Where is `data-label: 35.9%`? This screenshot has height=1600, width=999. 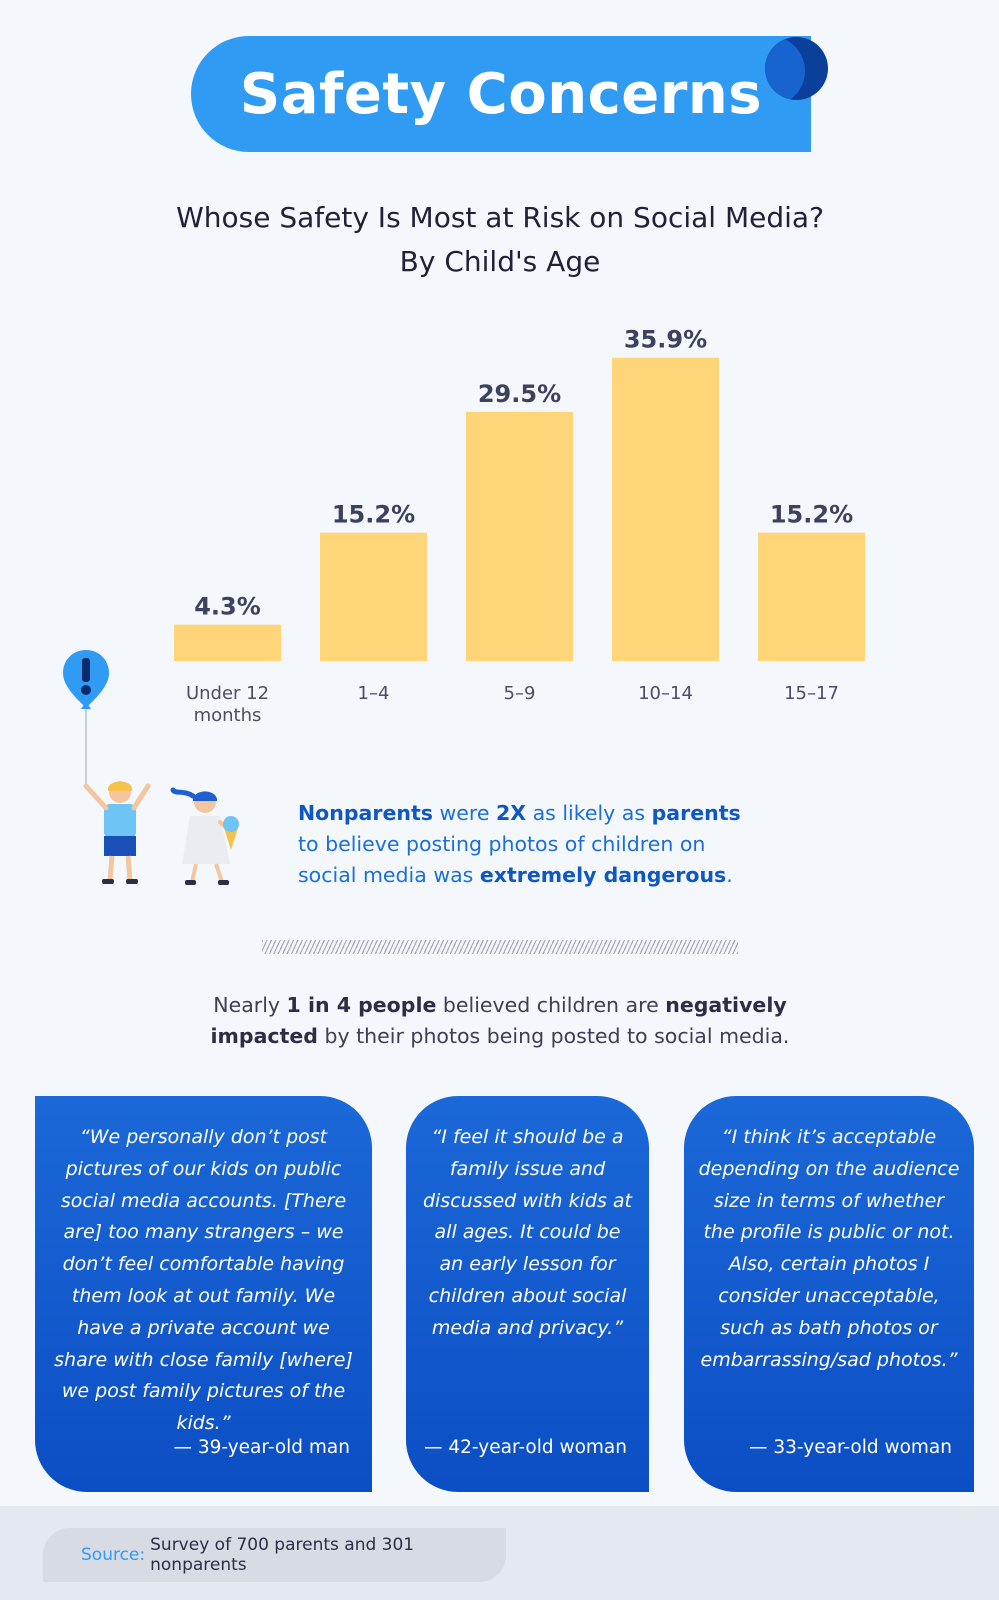 data-label: 35.9% is located at coordinates (665, 340).